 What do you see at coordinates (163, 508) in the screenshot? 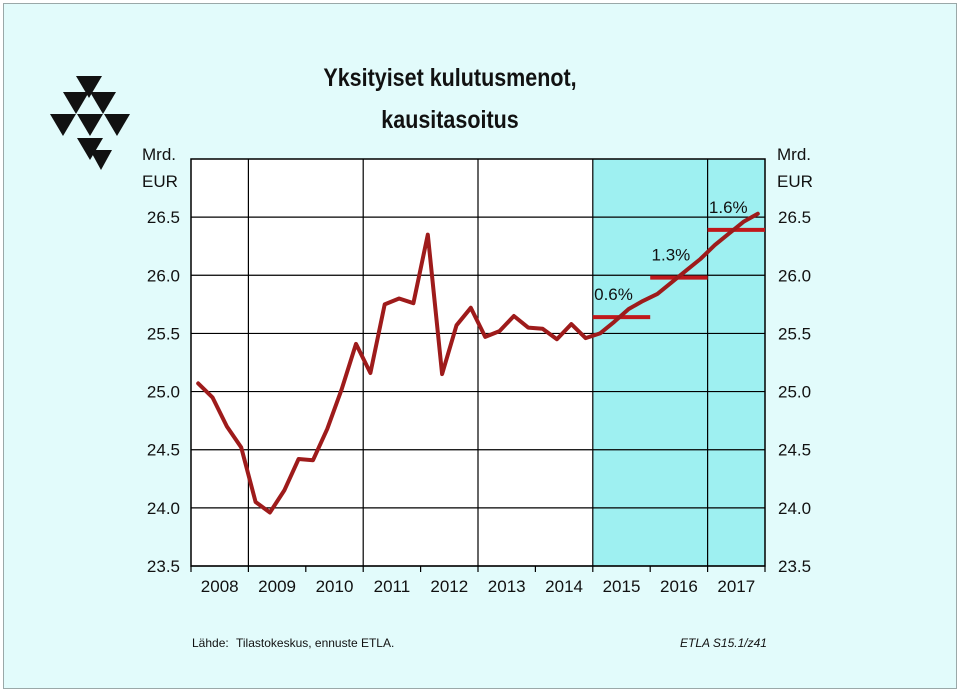
I see `y-tick-label-left: 24.0` at bounding box center [163, 508].